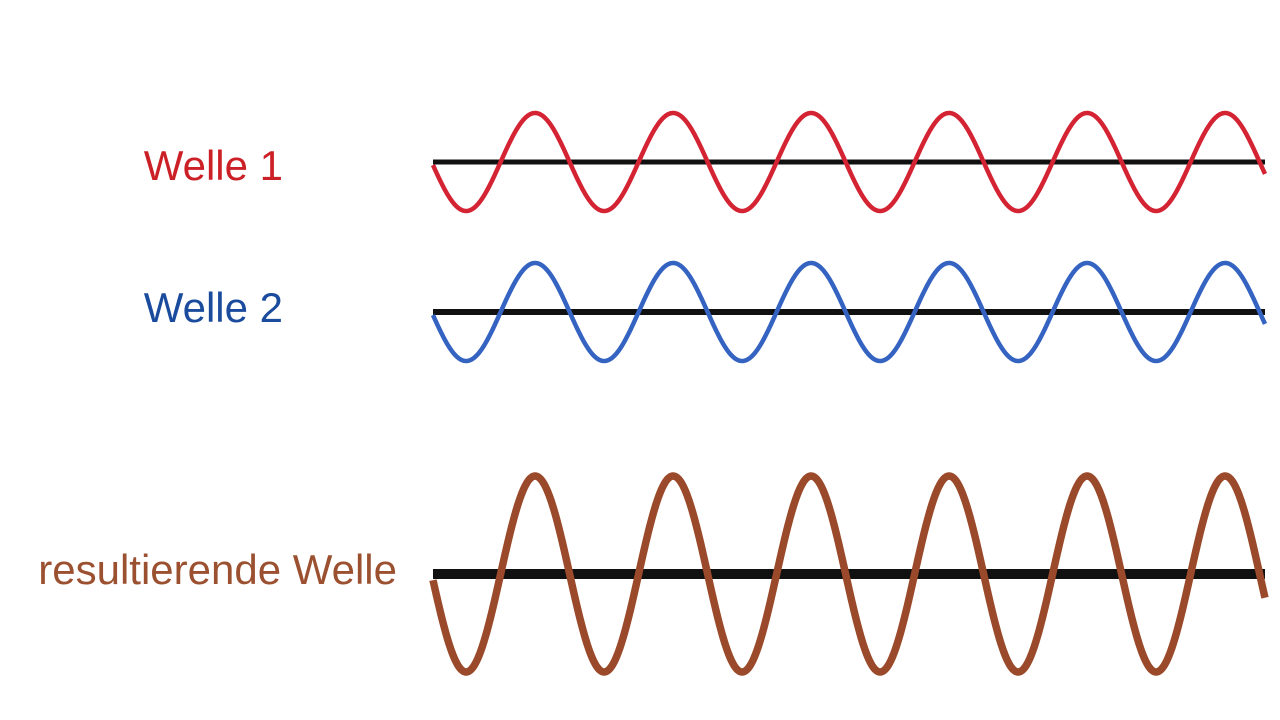 The image size is (1280, 720). What do you see at coordinates (213, 307) in the screenshot?
I see `wave-2-label: Welle 2` at bounding box center [213, 307].